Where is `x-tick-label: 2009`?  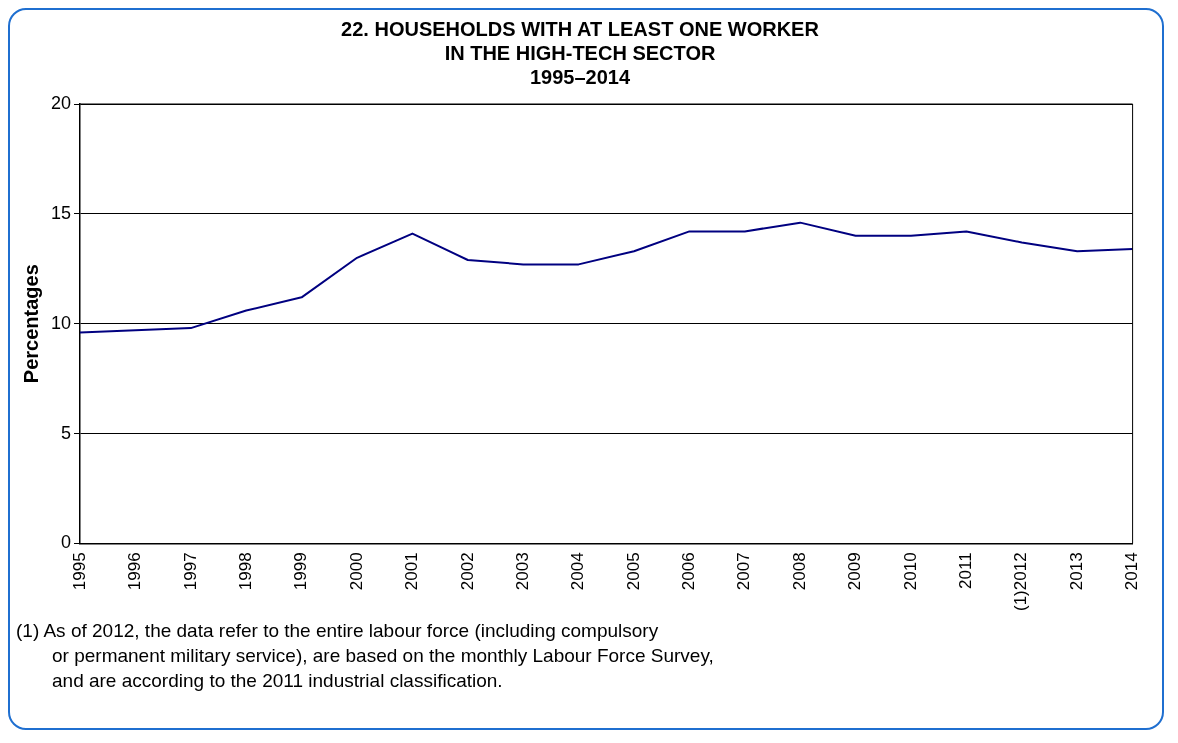 x-tick-label: 2009 is located at coordinates (855, 571).